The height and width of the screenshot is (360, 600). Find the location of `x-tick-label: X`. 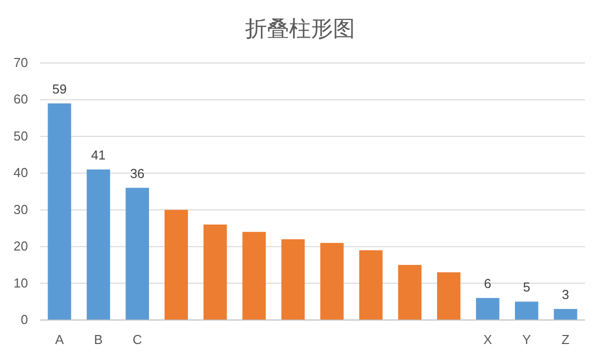

x-tick-label: X is located at coordinates (487, 339).